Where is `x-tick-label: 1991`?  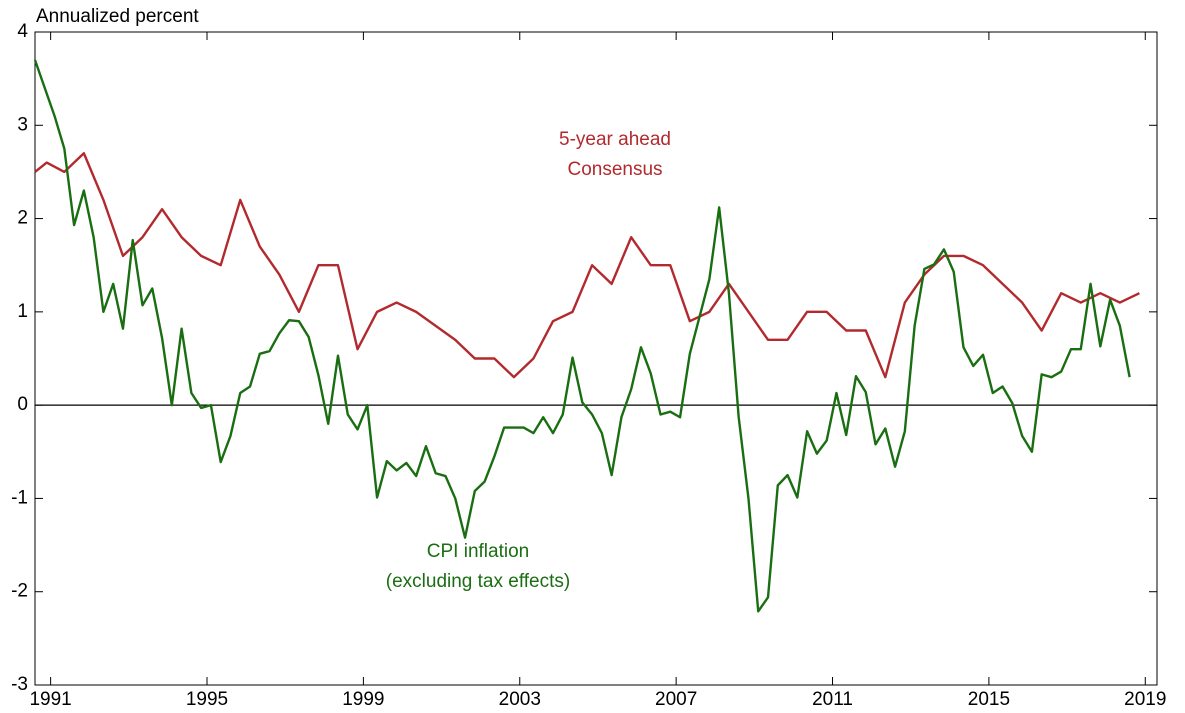 x-tick-label: 1991 is located at coordinates (50, 699).